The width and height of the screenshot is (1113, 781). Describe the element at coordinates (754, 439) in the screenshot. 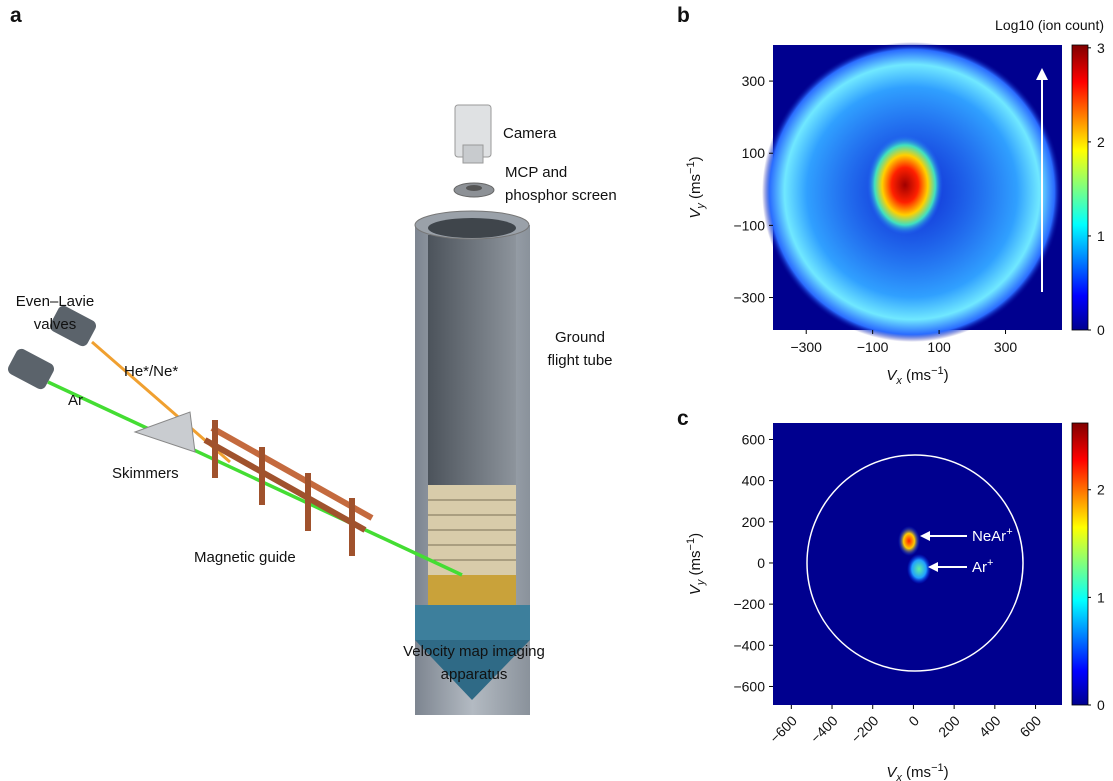

I see `y-tick-label: 600` at that location.